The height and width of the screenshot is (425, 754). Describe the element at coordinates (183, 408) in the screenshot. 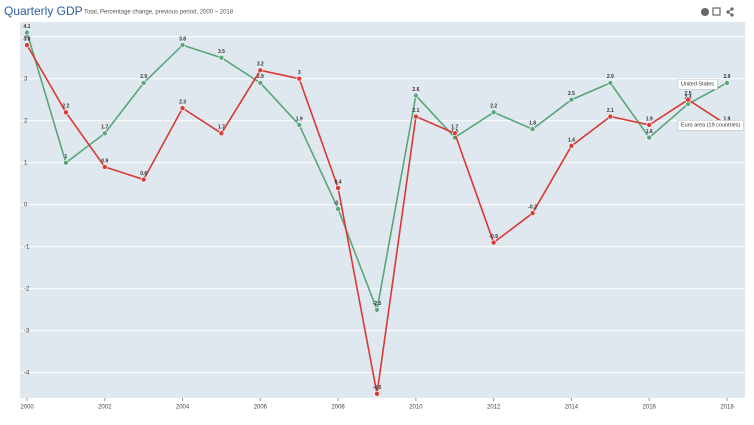

I see `x-tick-label: 2004` at that location.